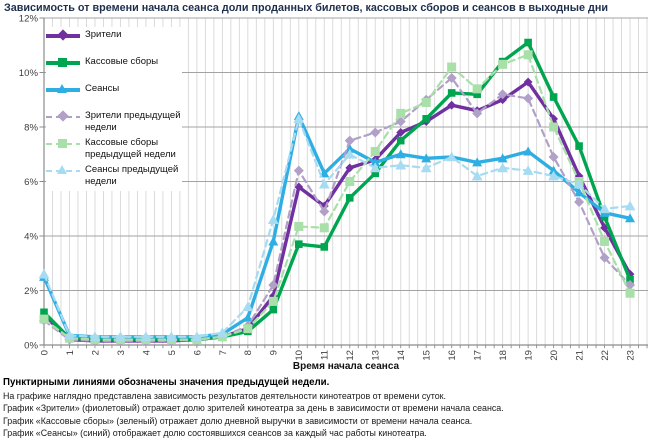 This screenshot has width=650, height=443. I want to click on svg-text: 2%, so click(31, 291).